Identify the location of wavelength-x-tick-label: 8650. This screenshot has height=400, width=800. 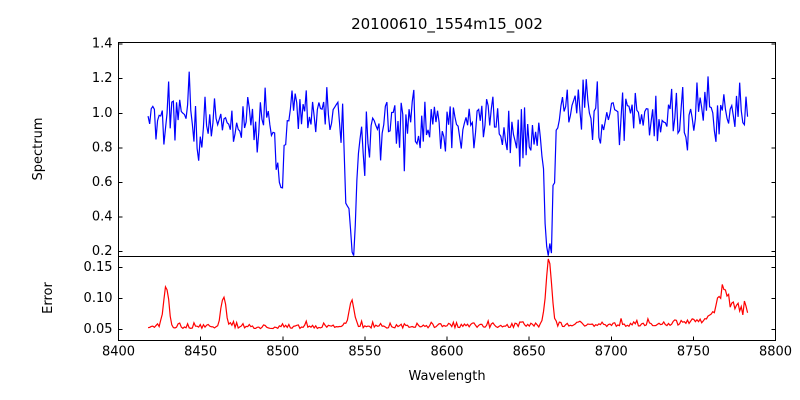
(529, 351).